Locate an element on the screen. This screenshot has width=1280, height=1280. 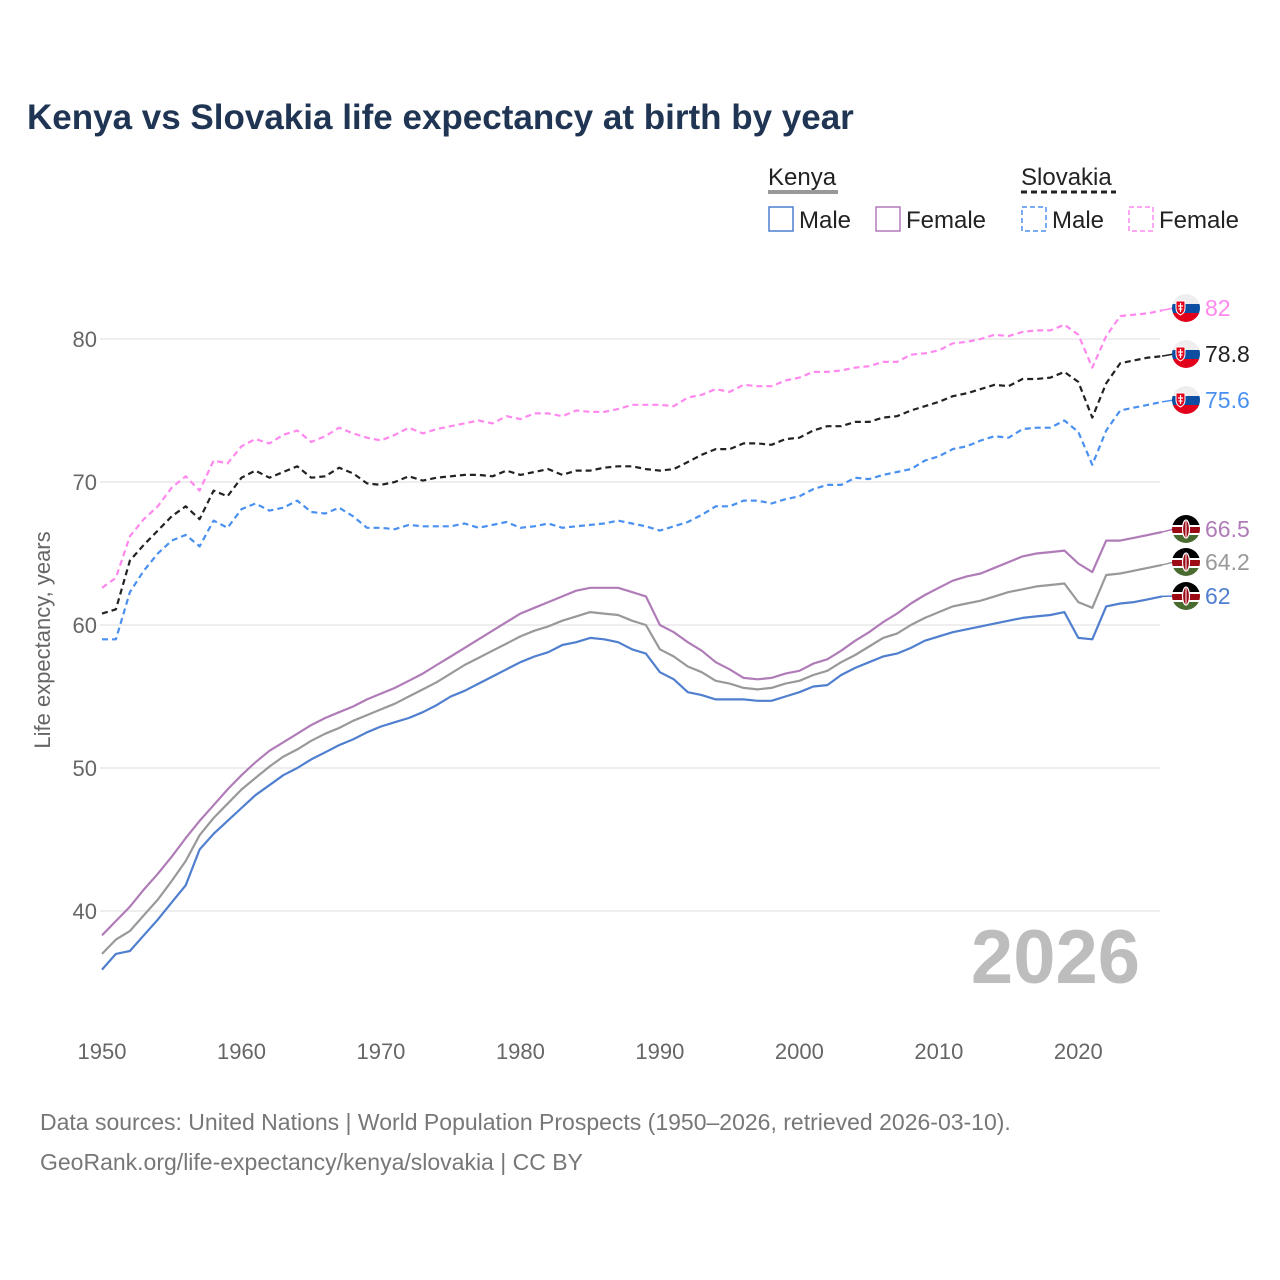
end-label: 75.6 is located at coordinates (1227, 400).